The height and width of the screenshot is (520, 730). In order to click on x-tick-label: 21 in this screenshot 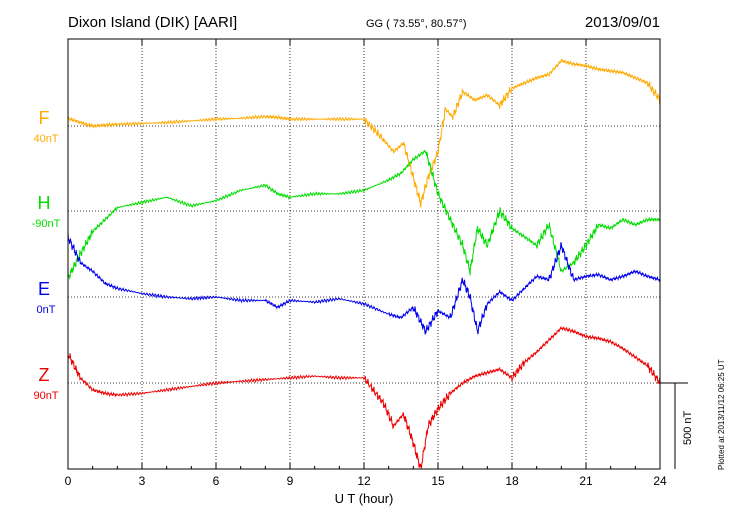, I will do `click(586, 481)`.